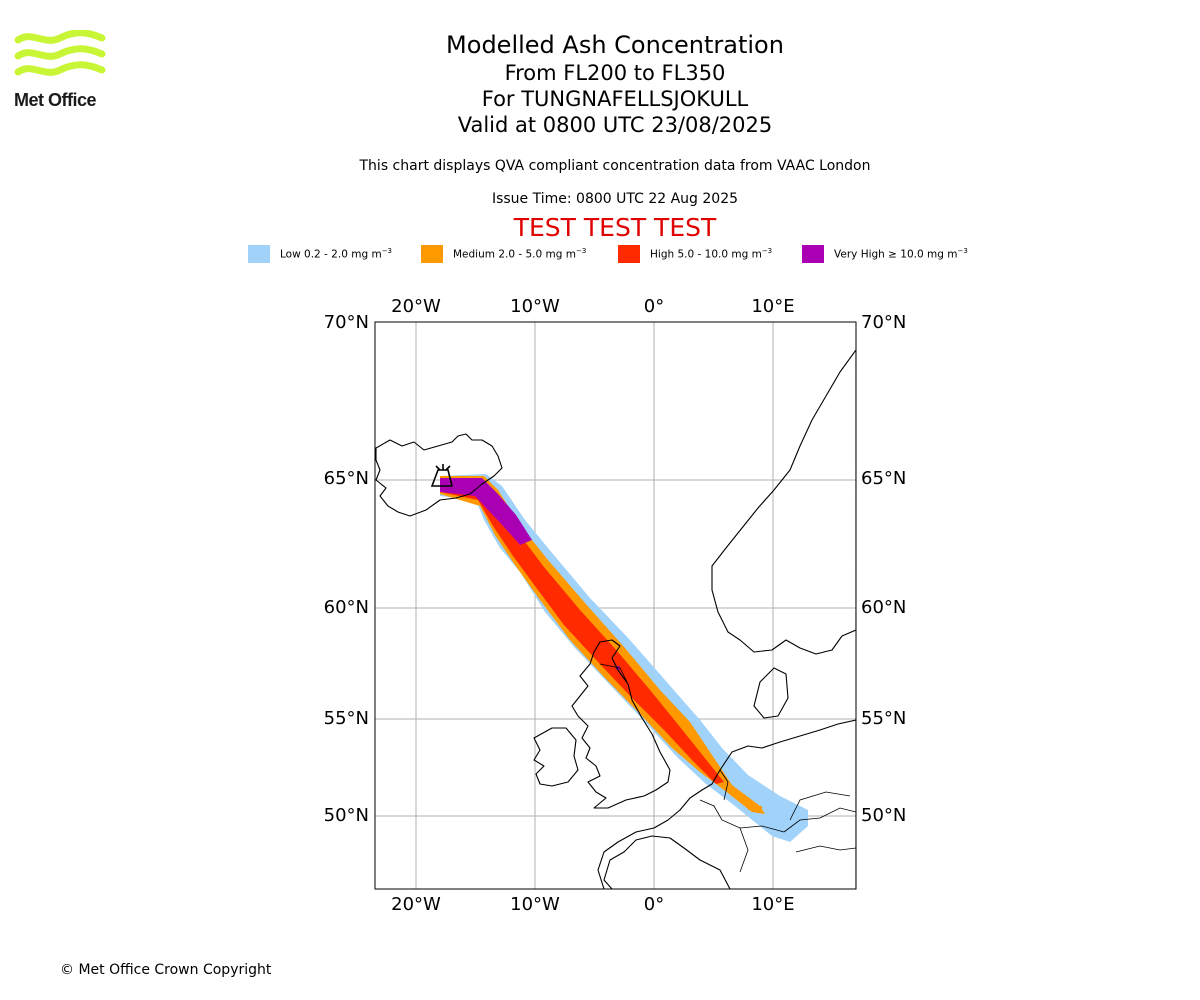 The image size is (1200, 1000). I want to click on lat-label-left-60n: 60°N, so click(346, 607).